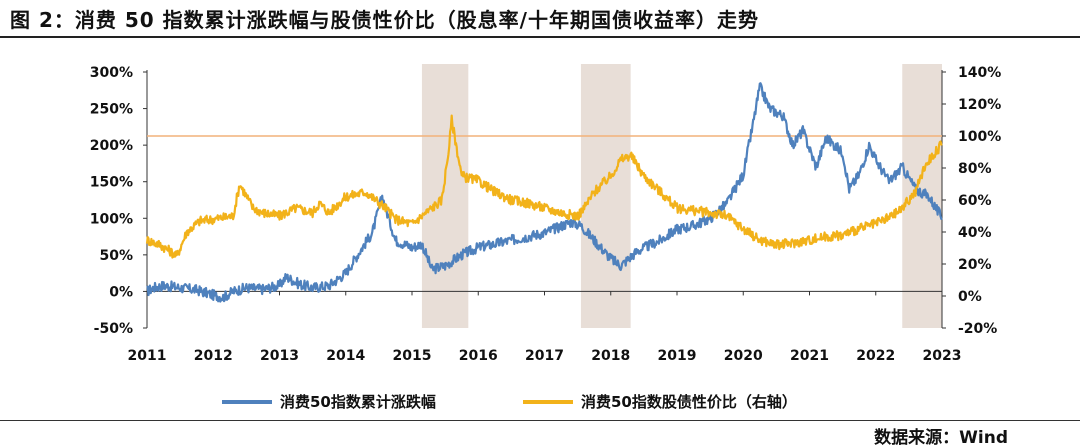 Image resolution: width=1080 pixels, height=448 pixels. Describe the element at coordinates (979, 105) in the screenshot. I see `right-tick-label: 120%` at that location.